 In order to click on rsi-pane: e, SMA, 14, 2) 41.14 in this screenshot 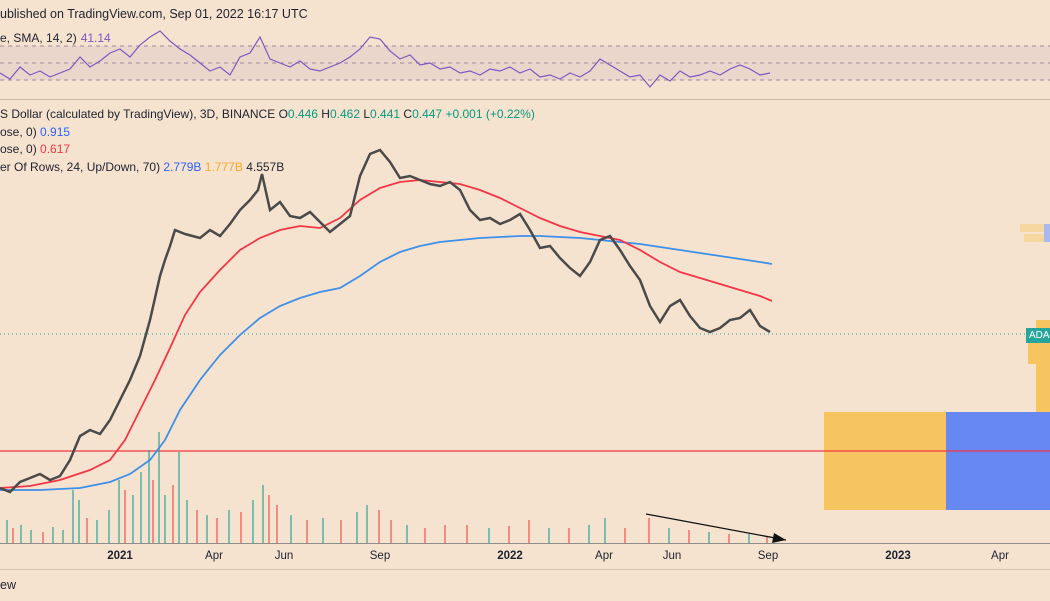, I will do `click(525, 63)`.